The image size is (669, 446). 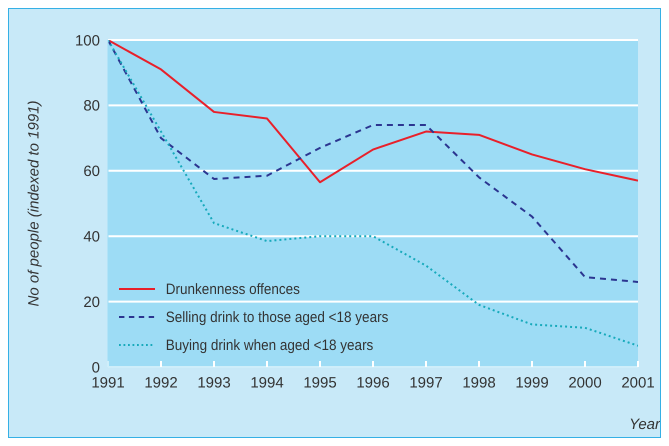 What do you see at coordinates (214, 383) in the screenshot?
I see `x-tick-label: 1993` at bounding box center [214, 383].